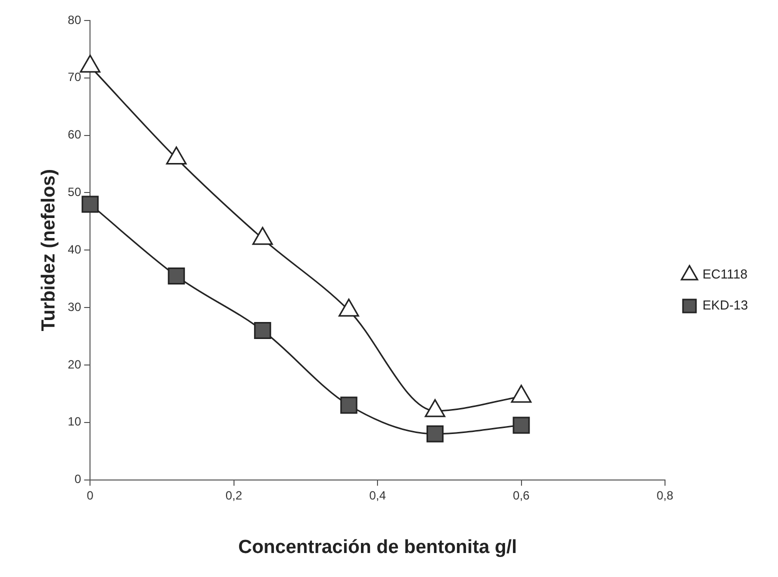 The image size is (778, 577). I want to click on x-tick-label: 0,6, so click(521, 495).